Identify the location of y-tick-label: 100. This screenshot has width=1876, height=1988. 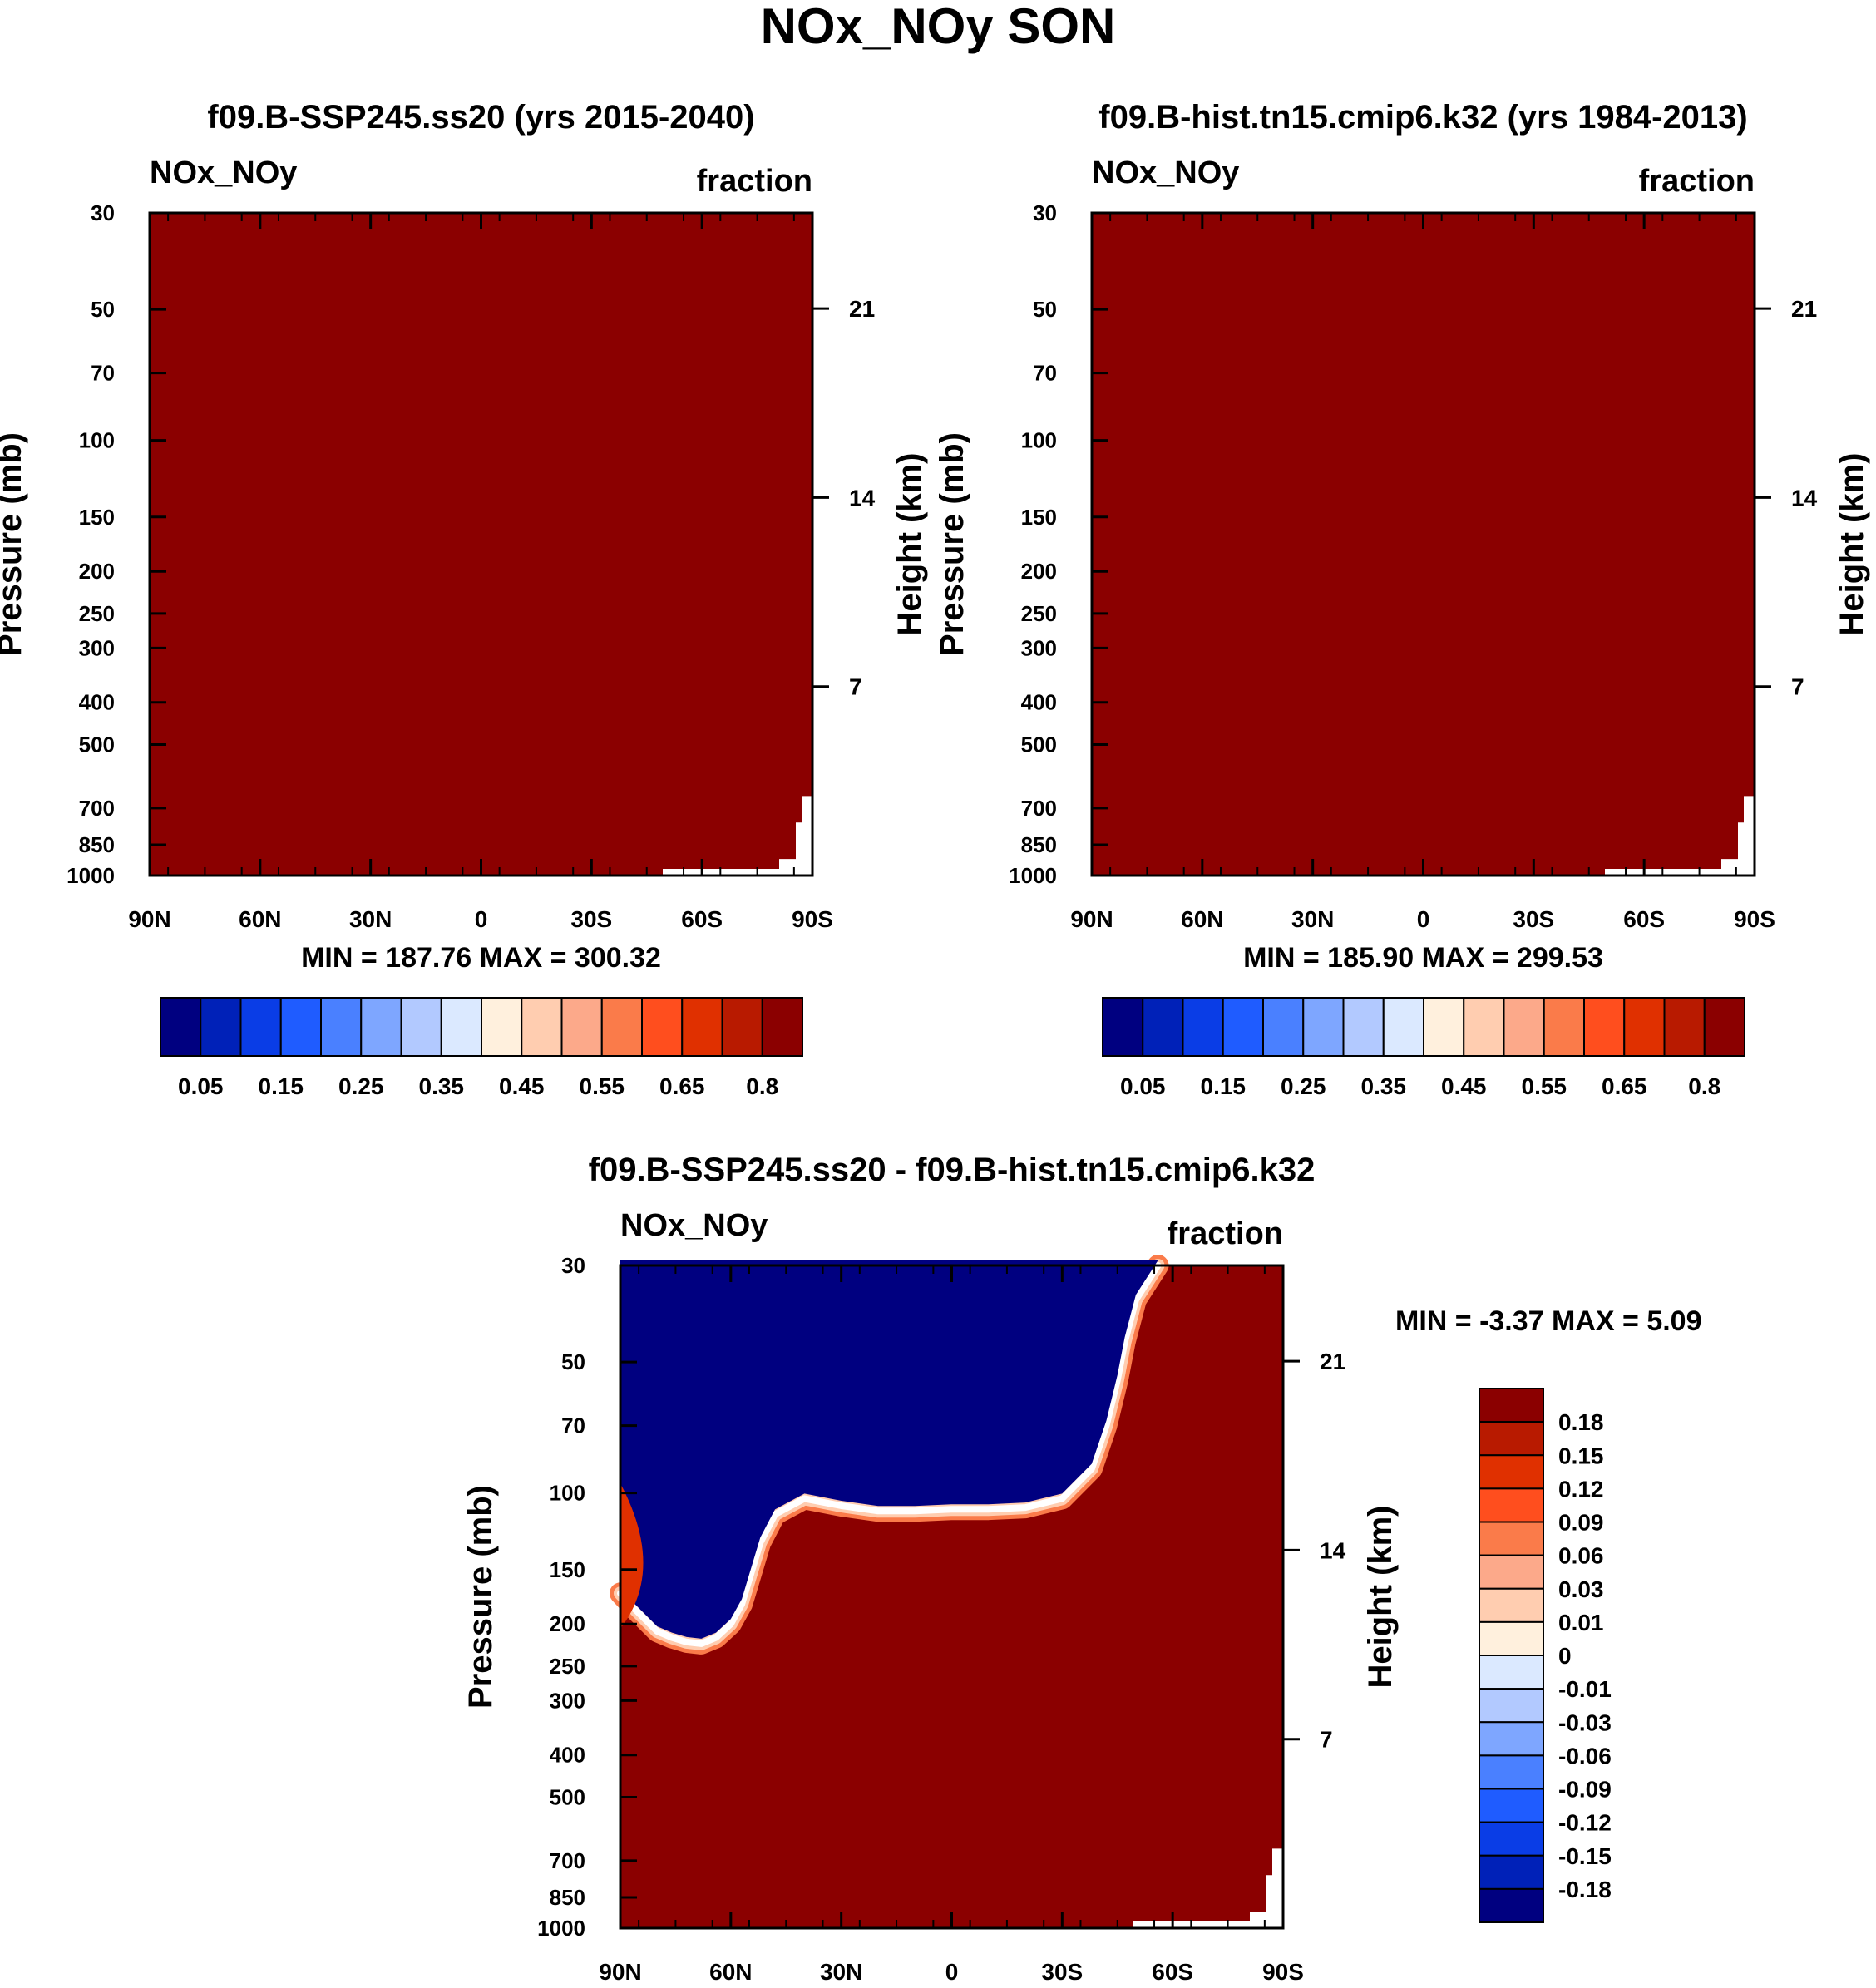
(97, 440).